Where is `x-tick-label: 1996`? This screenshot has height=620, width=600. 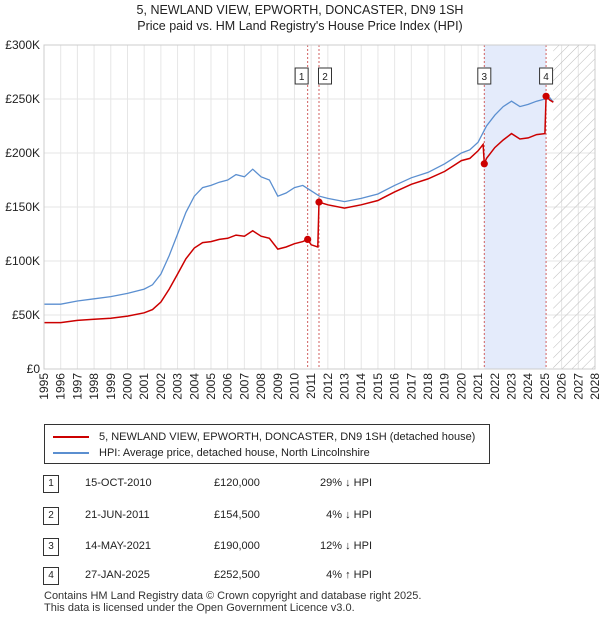
x-tick-label: 1996 is located at coordinates (61, 386).